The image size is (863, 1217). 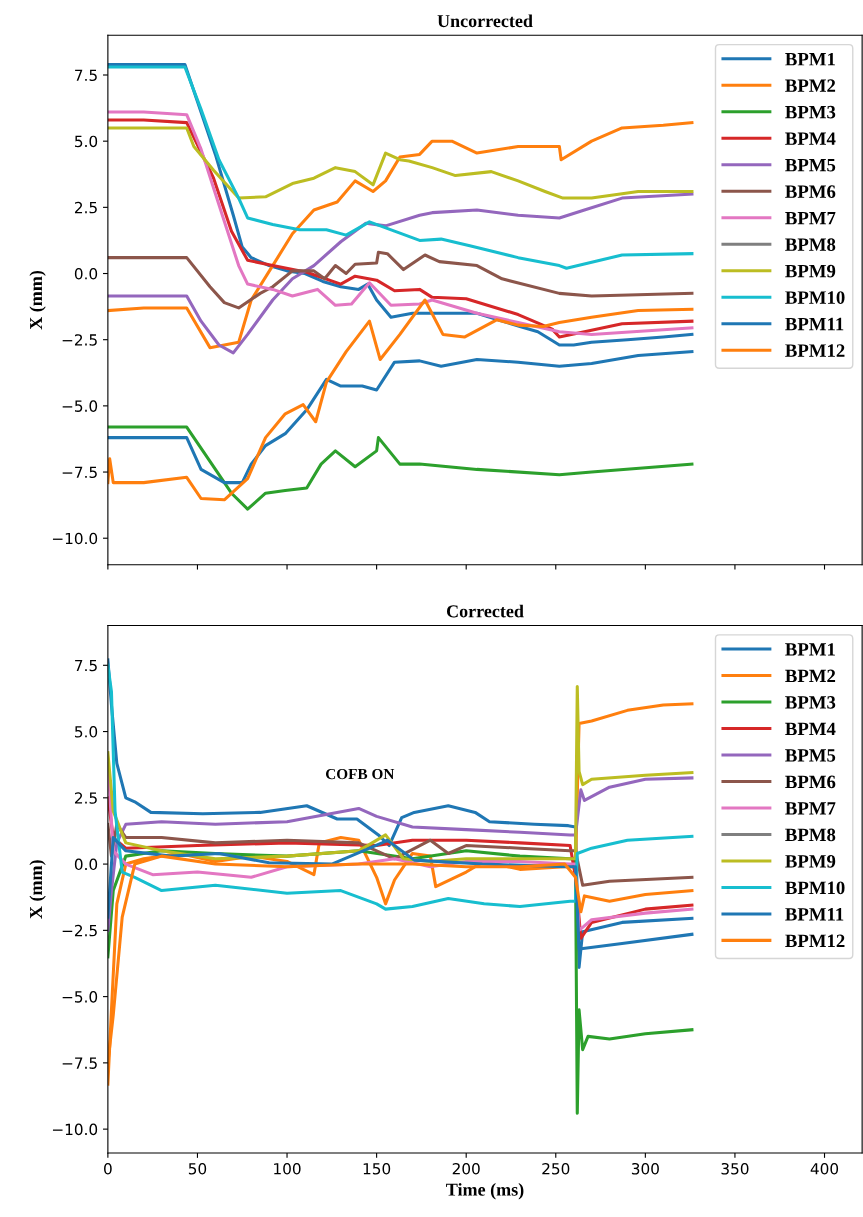 What do you see at coordinates (108, 1168) in the screenshot?
I see `x-tick-label: 0` at bounding box center [108, 1168].